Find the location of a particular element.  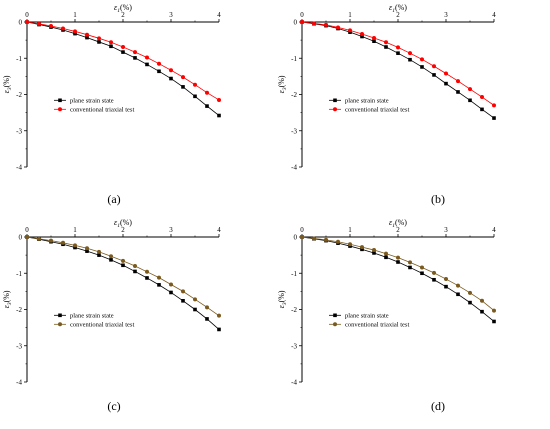

legend-marker-circle is located at coordinates (60, 109).